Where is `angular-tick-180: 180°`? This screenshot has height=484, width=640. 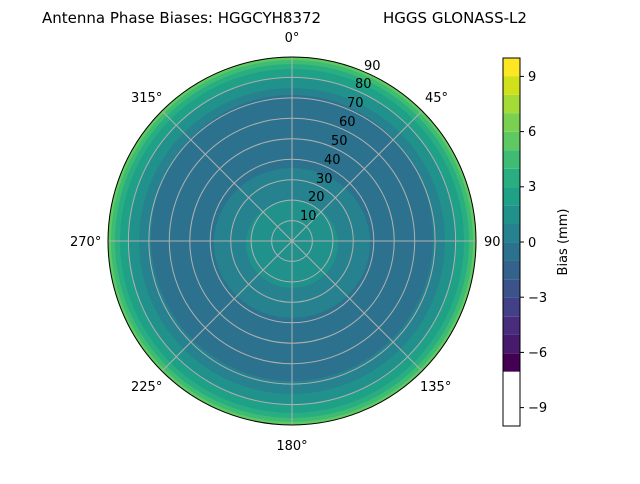 angular-tick-180: 180° is located at coordinates (291, 446).